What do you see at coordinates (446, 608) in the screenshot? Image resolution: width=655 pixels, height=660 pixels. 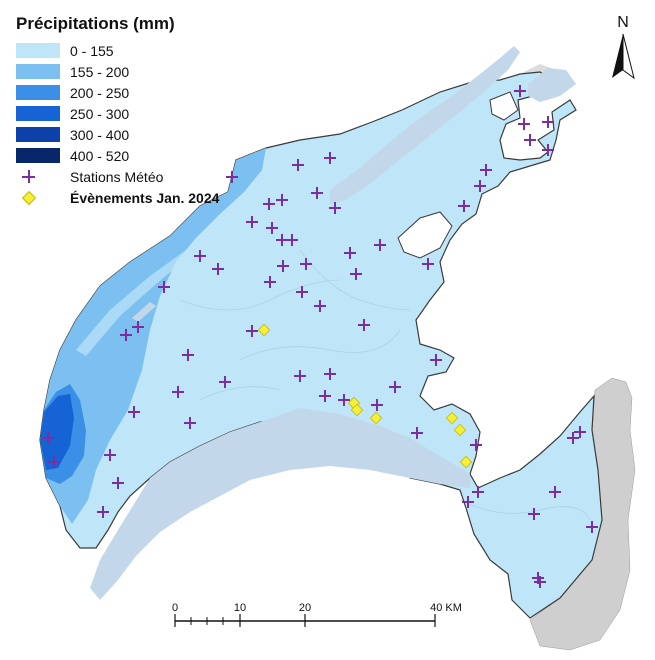 I see `scale-label-40: 40 KM` at bounding box center [446, 608].